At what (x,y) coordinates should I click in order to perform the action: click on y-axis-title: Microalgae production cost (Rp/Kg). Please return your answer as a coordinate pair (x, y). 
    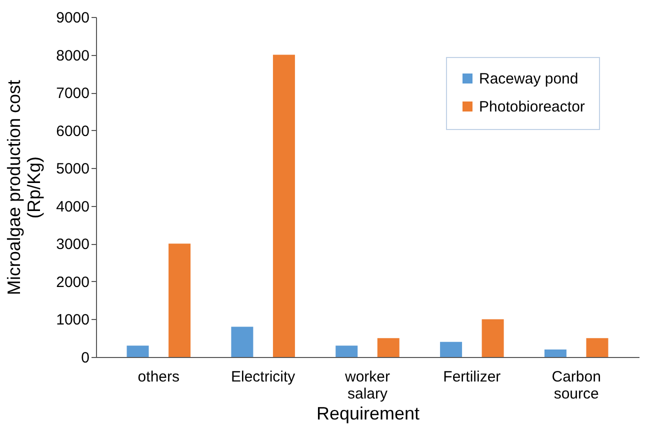
    Looking at the image, I should click on (24, 188).